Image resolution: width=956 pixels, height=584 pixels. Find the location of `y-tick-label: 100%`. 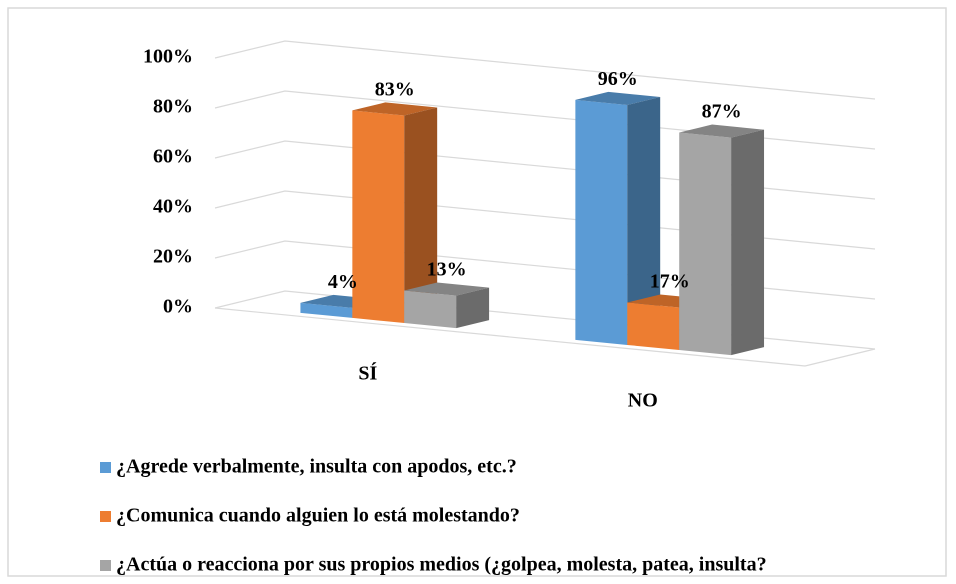

y-tick-label: 100% is located at coordinates (168, 57).